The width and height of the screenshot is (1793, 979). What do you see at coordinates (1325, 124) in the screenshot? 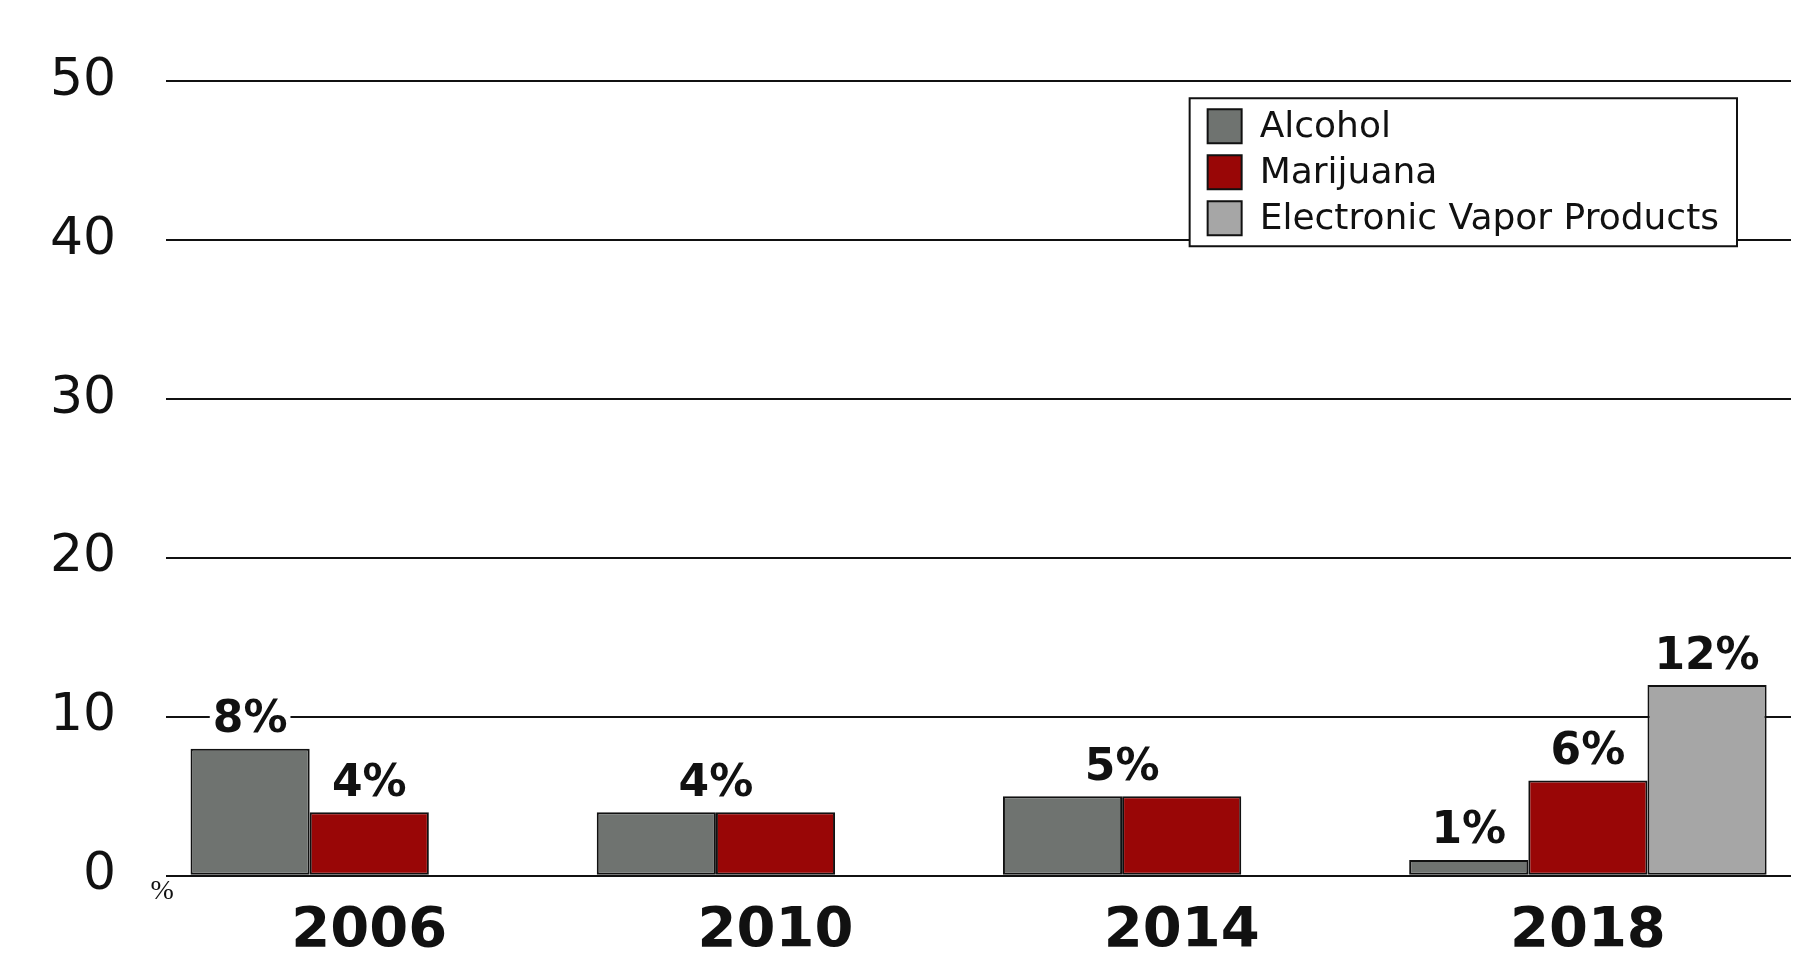
I see `legend-label: Alcohol` at bounding box center [1325, 124].